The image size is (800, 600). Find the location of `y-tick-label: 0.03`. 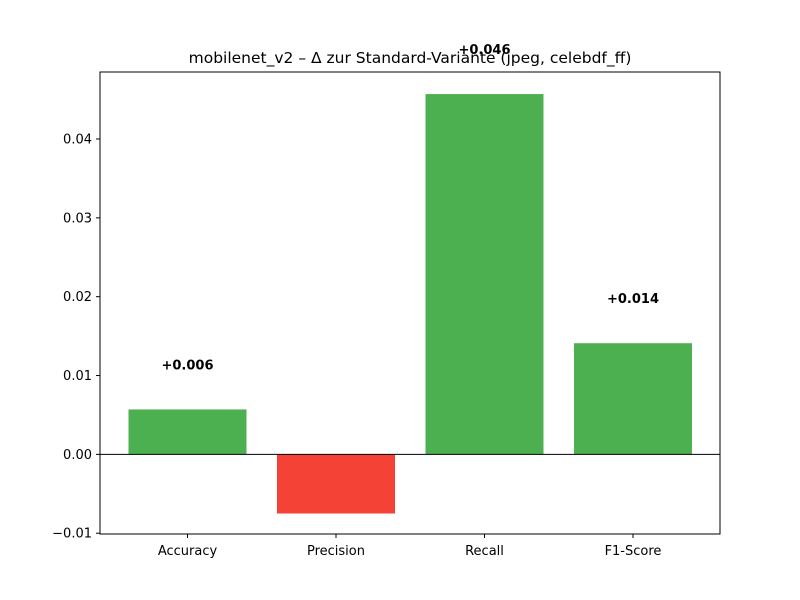

y-tick-label: 0.03 is located at coordinates (77, 218).